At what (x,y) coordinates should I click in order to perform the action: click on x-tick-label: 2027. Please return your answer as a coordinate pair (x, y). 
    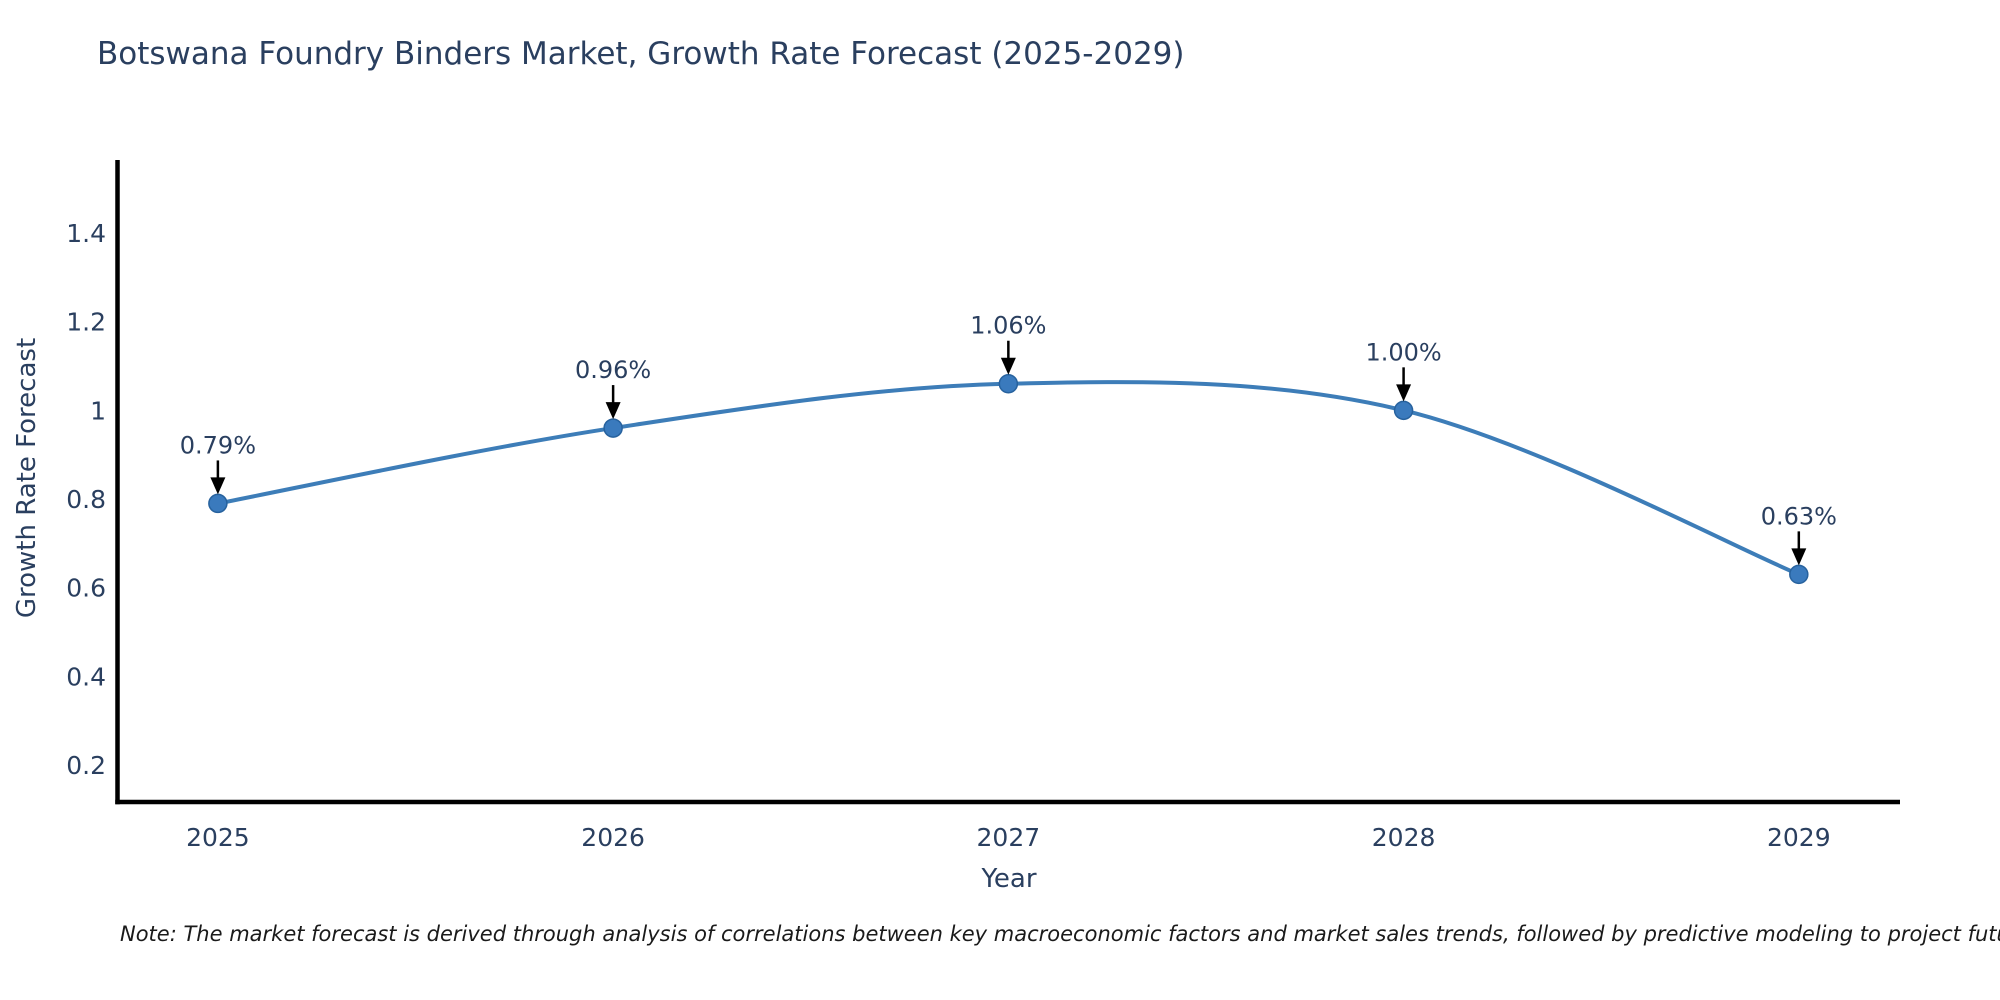
    Looking at the image, I should click on (1009, 837).